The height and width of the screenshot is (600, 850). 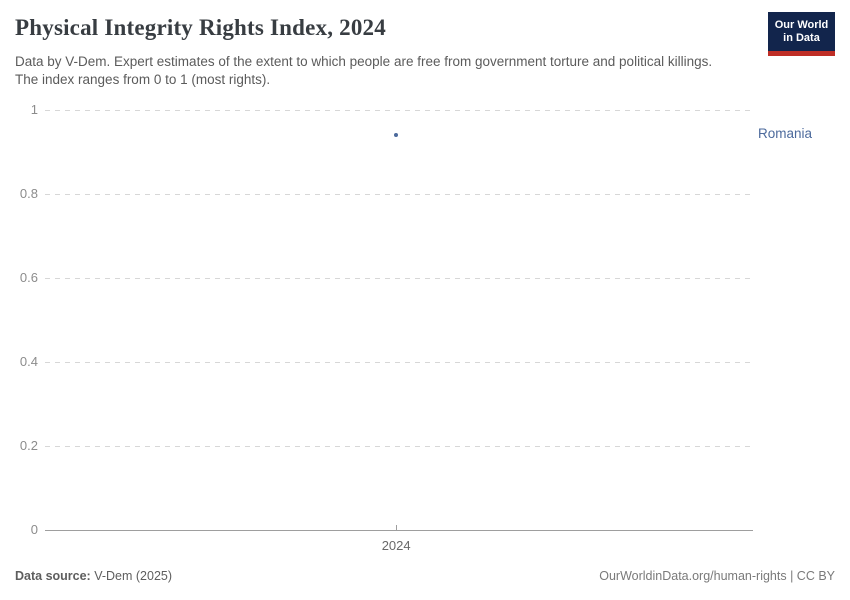 What do you see at coordinates (53, 576) in the screenshot?
I see `data-source-label: Data source:` at bounding box center [53, 576].